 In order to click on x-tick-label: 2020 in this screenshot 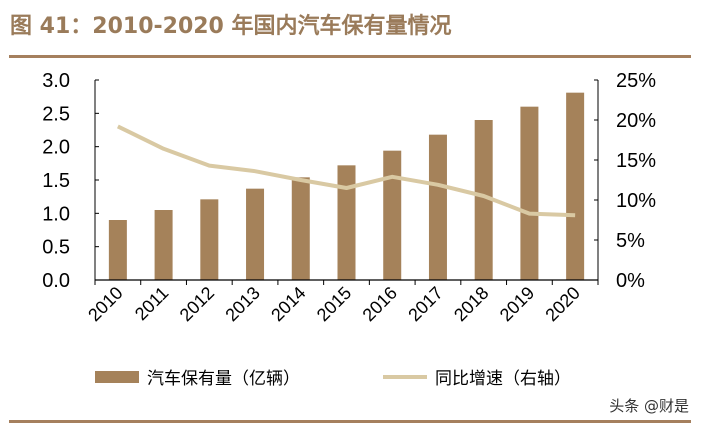, I will do `click(563, 304)`.